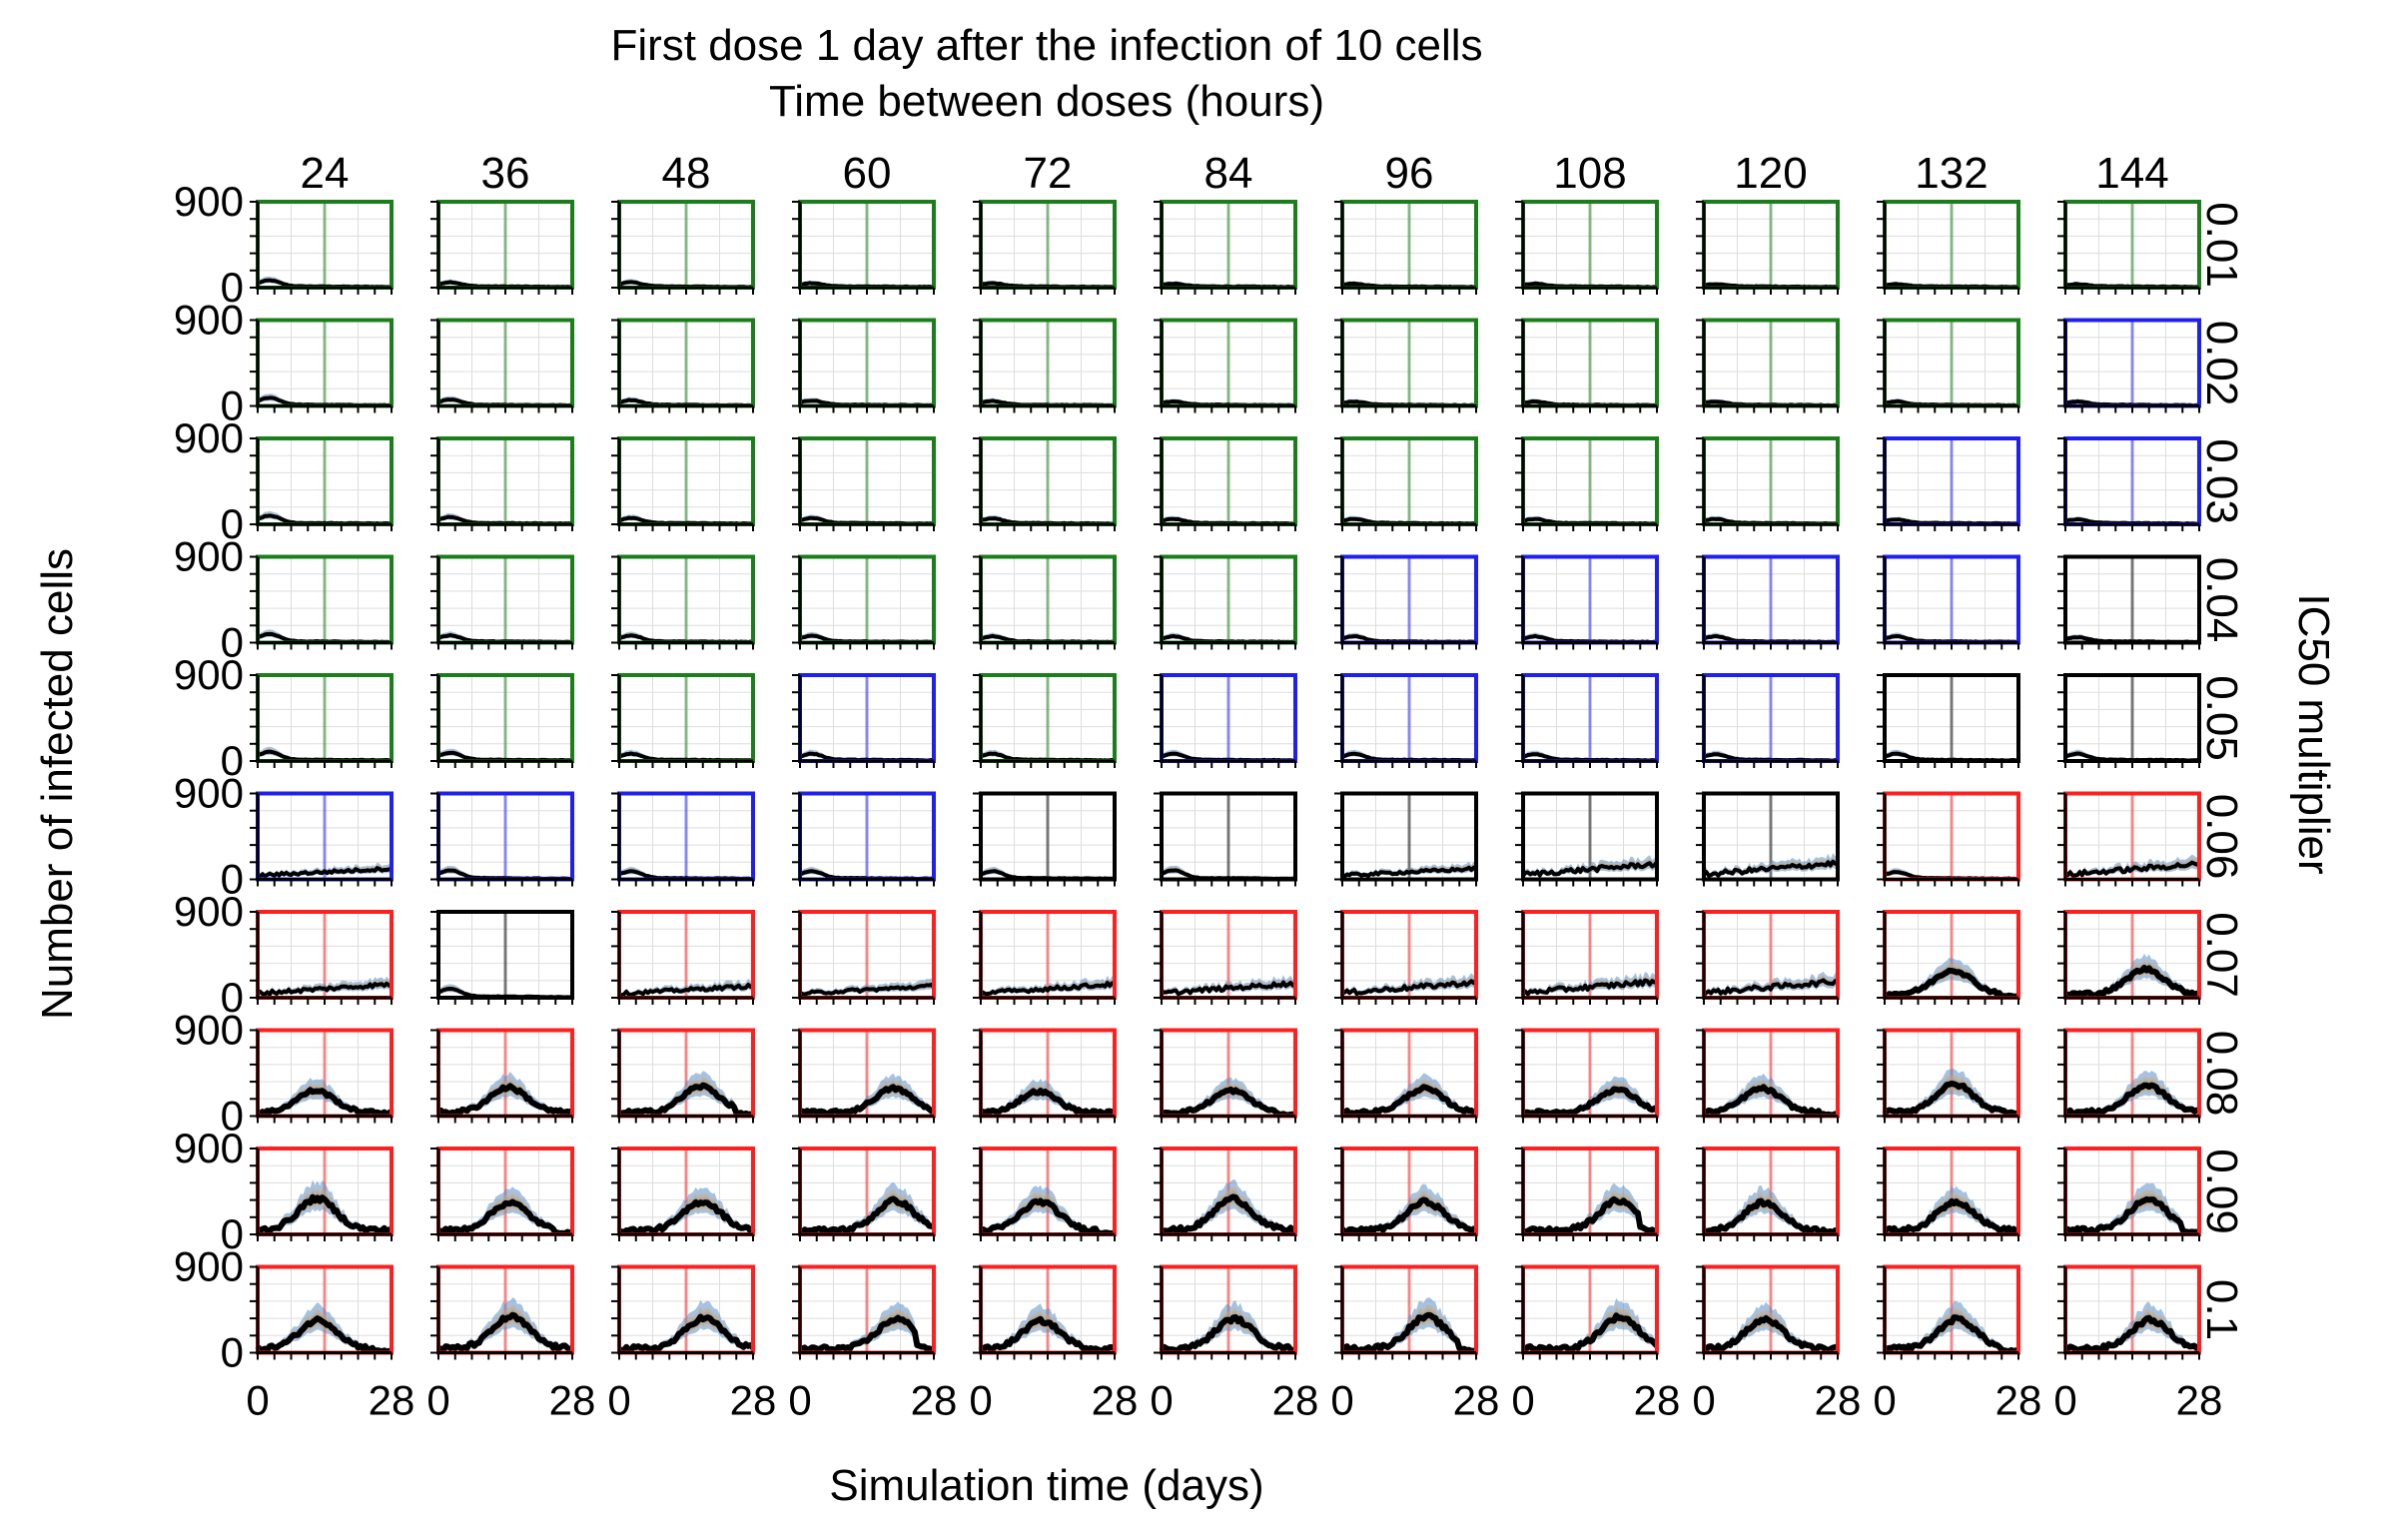 The height and width of the screenshot is (1540, 2386). What do you see at coordinates (2221, 1074) in the screenshot?
I see `row-label: 0.08` at bounding box center [2221, 1074].